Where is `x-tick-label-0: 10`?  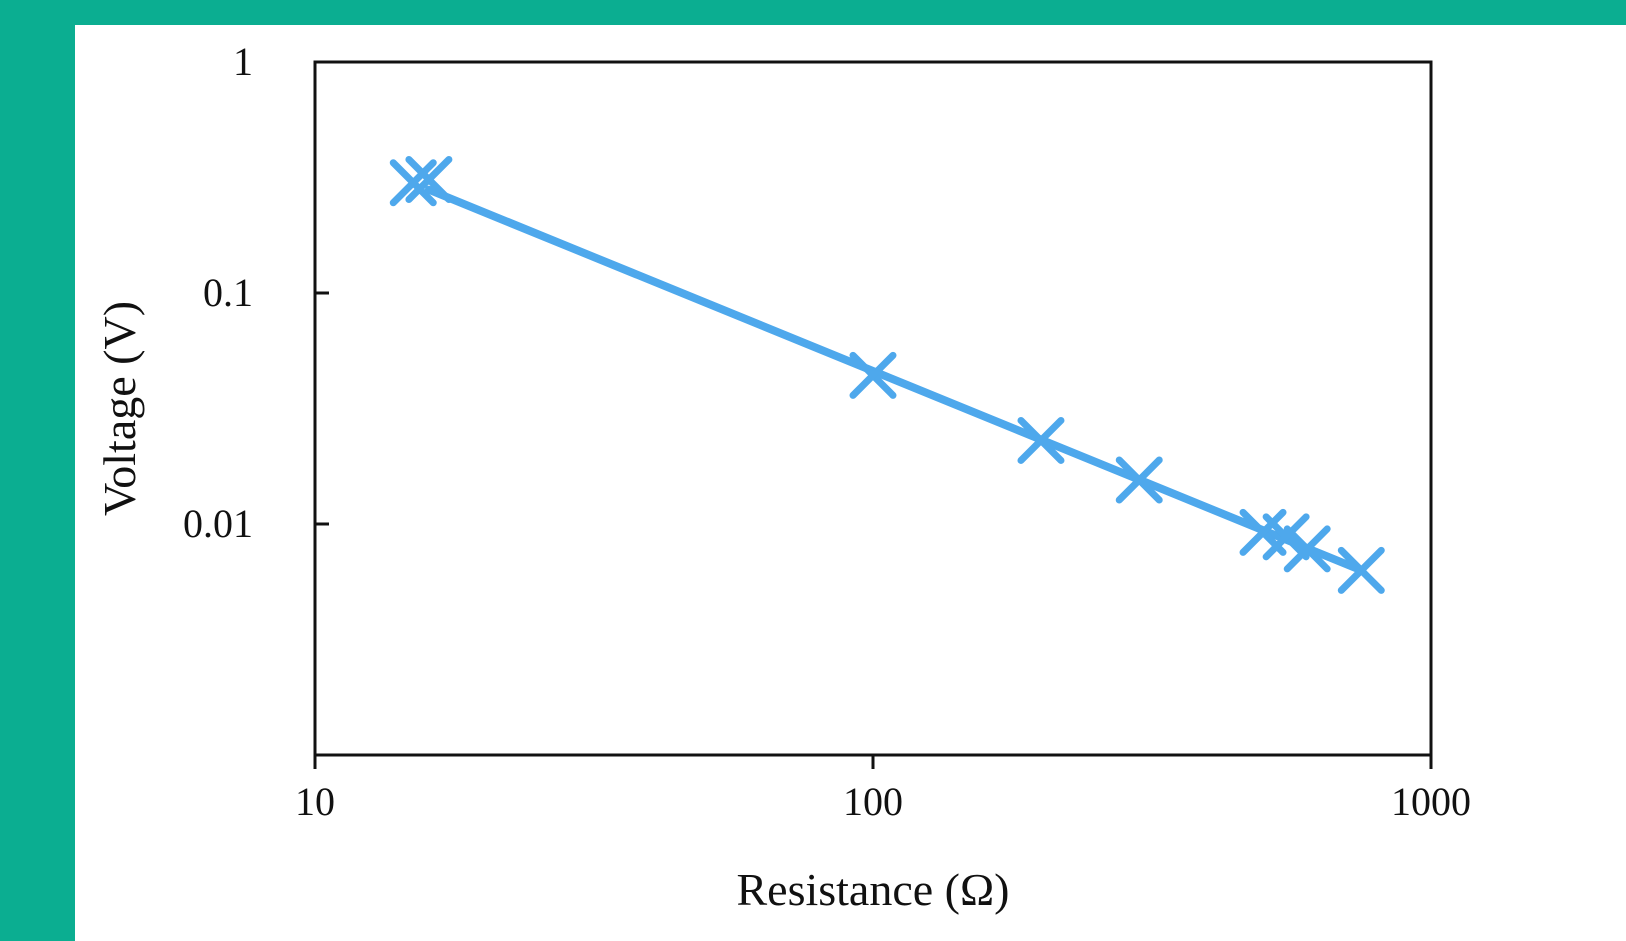 x-tick-label-0: 10 is located at coordinates (315, 801).